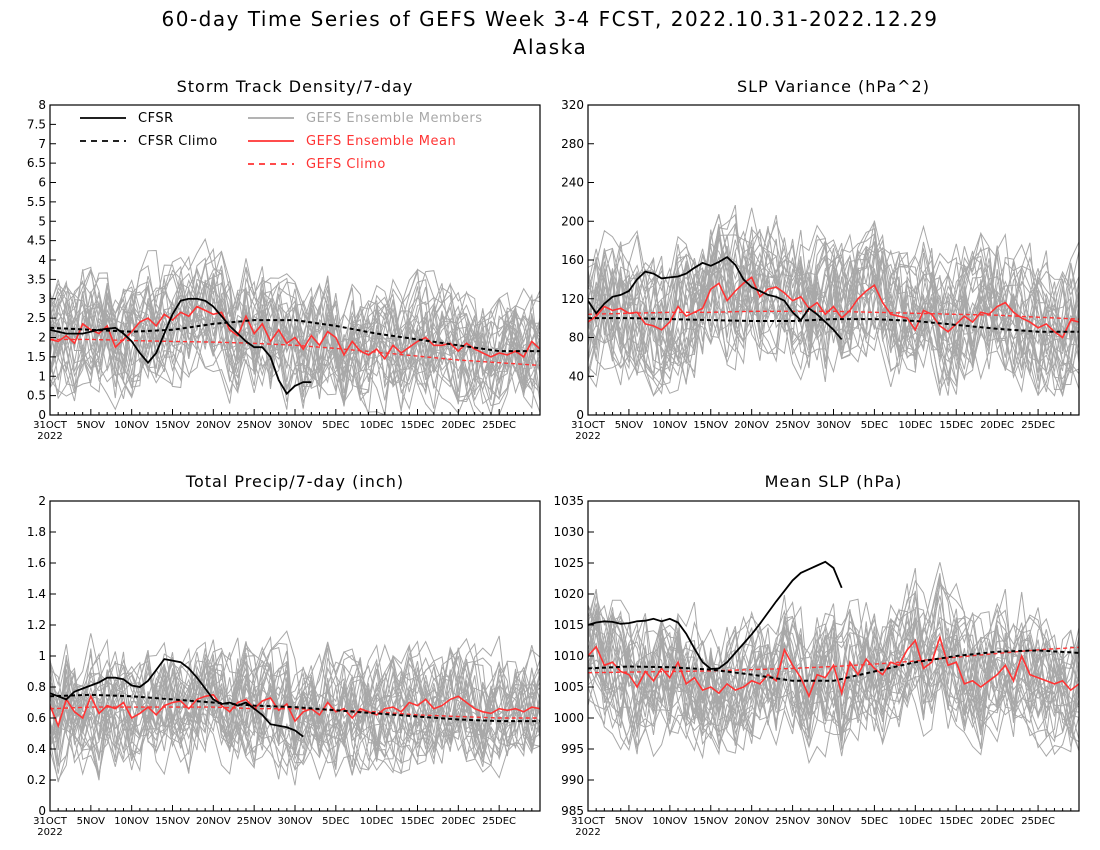  What do you see at coordinates (833, 86) in the screenshot?
I see `panel-title: SLP Variance (hPa^2)` at bounding box center [833, 86].